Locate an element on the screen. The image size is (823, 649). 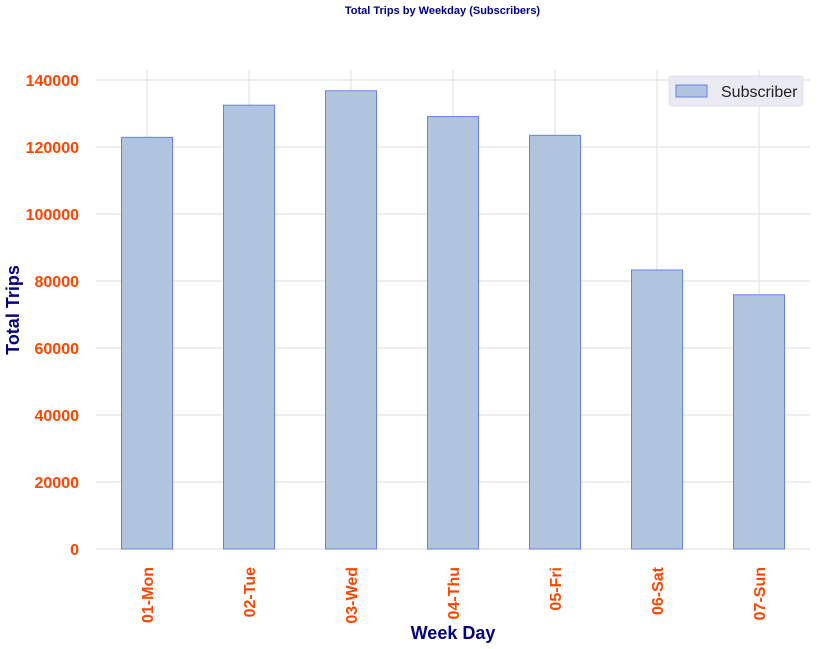
x-tick-label: 05-Fri is located at coordinates (556, 589).